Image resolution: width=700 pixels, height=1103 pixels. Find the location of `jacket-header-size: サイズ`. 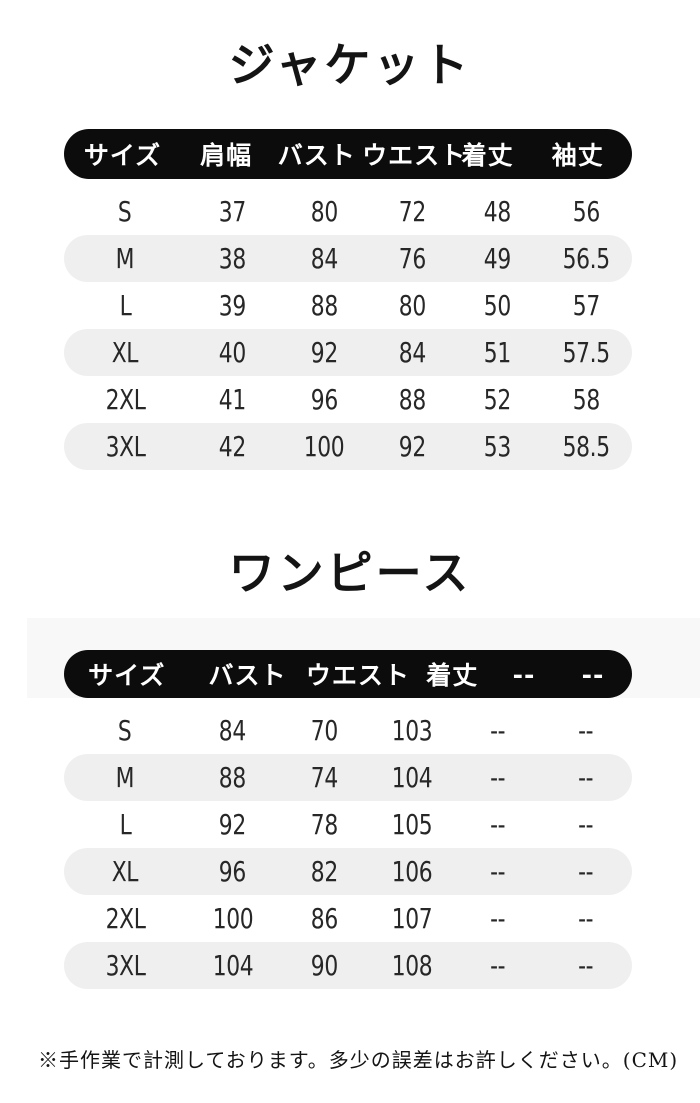

jacket-header-size: サイズ is located at coordinates (122, 155).